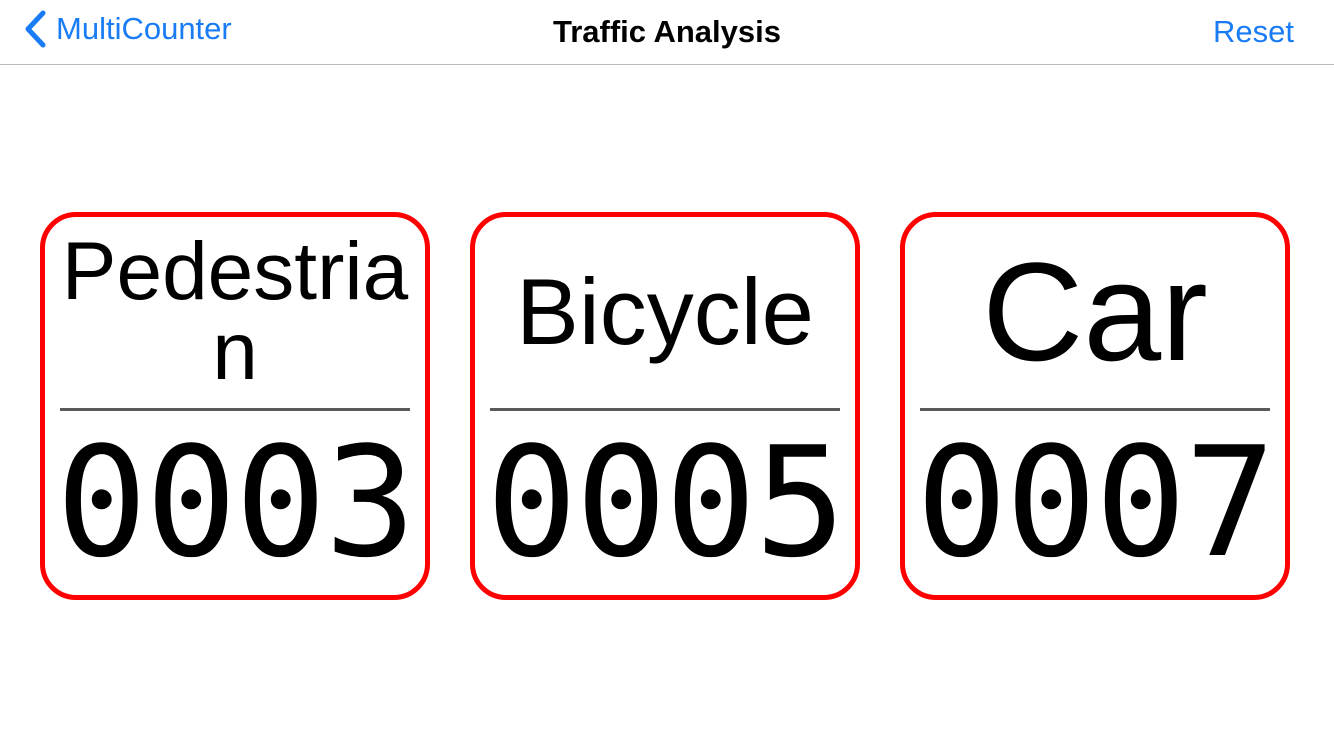  I want to click on back-button: MultiCounter, so click(128, 29).